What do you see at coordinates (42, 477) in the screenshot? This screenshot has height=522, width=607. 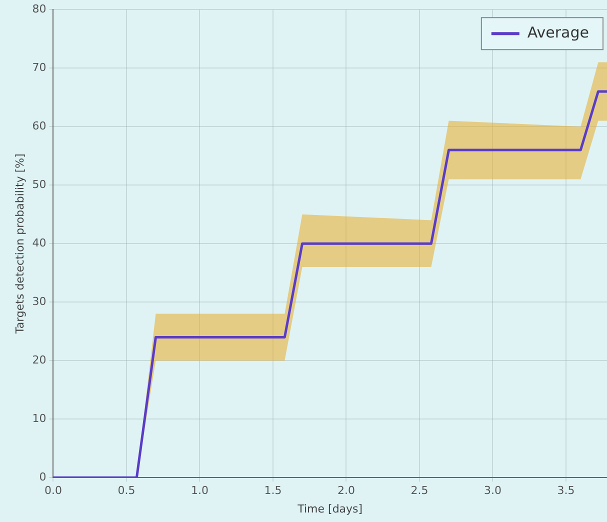 I see `y-tick-label: 0` at bounding box center [42, 477].